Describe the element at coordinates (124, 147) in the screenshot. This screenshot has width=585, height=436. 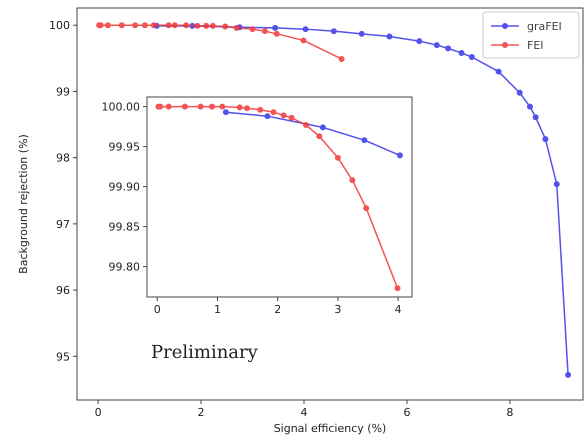
I see `y-tick-label: 99.95` at that location.